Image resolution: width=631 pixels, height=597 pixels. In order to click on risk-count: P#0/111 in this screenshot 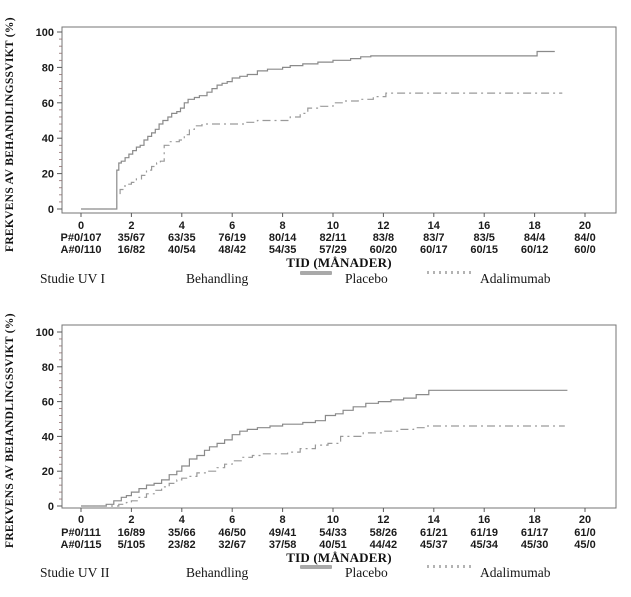, I will do `click(81, 533)`.